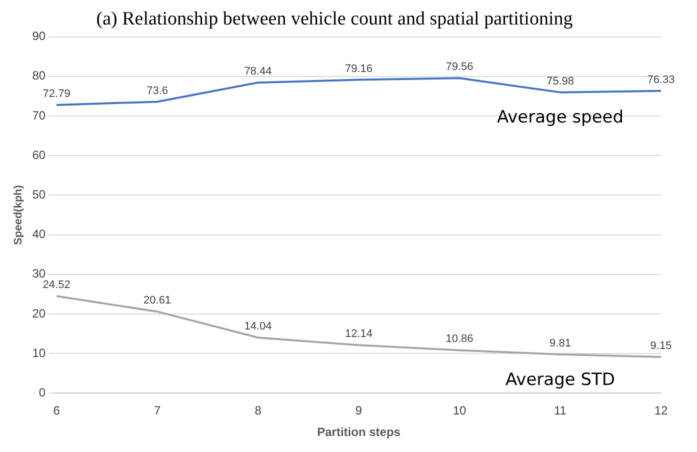 The width and height of the screenshot is (697, 452). What do you see at coordinates (661, 411) in the screenshot?
I see `x-tick-label: 12` at bounding box center [661, 411].